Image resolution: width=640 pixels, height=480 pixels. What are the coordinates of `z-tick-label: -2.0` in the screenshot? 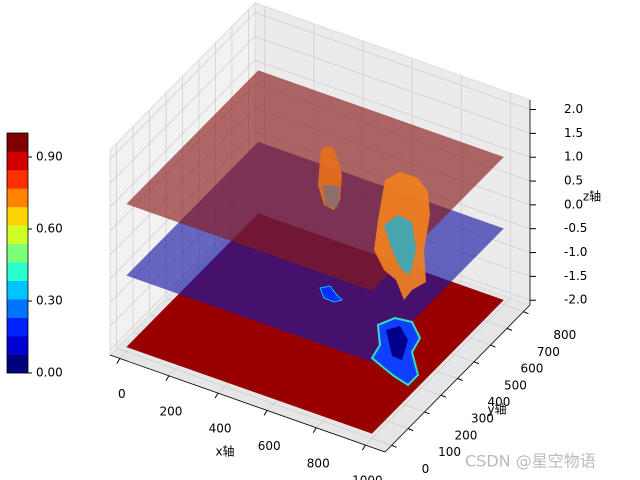 It's located at (575, 300).